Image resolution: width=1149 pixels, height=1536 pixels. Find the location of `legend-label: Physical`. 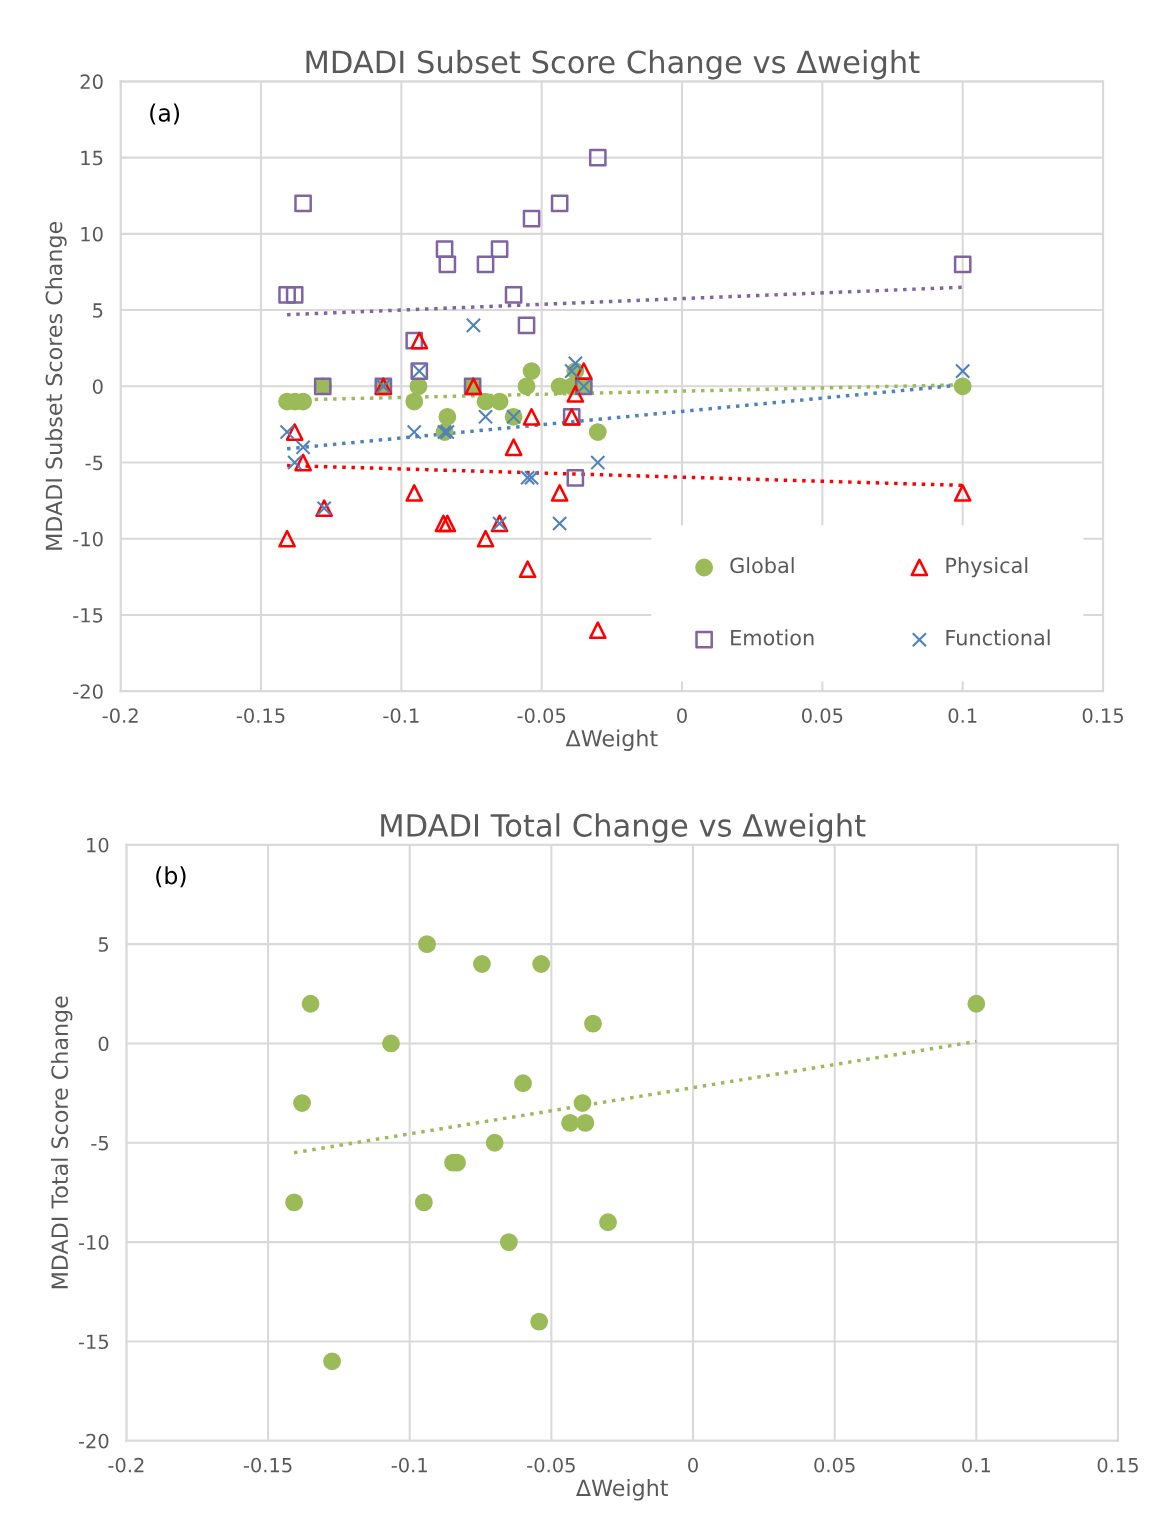

legend-label: Physical is located at coordinates (987, 567).